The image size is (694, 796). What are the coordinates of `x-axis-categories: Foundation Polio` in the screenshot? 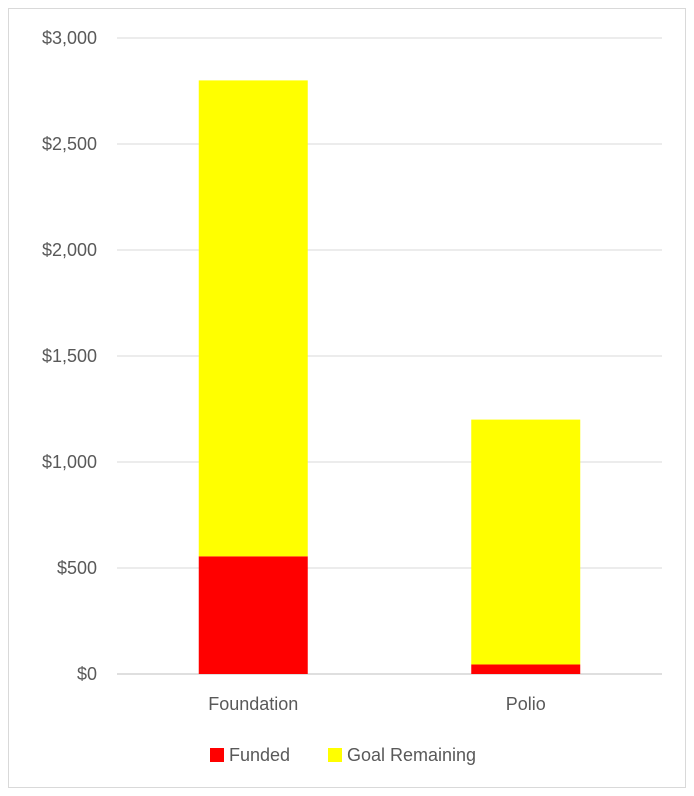 It's located at (377, 704).